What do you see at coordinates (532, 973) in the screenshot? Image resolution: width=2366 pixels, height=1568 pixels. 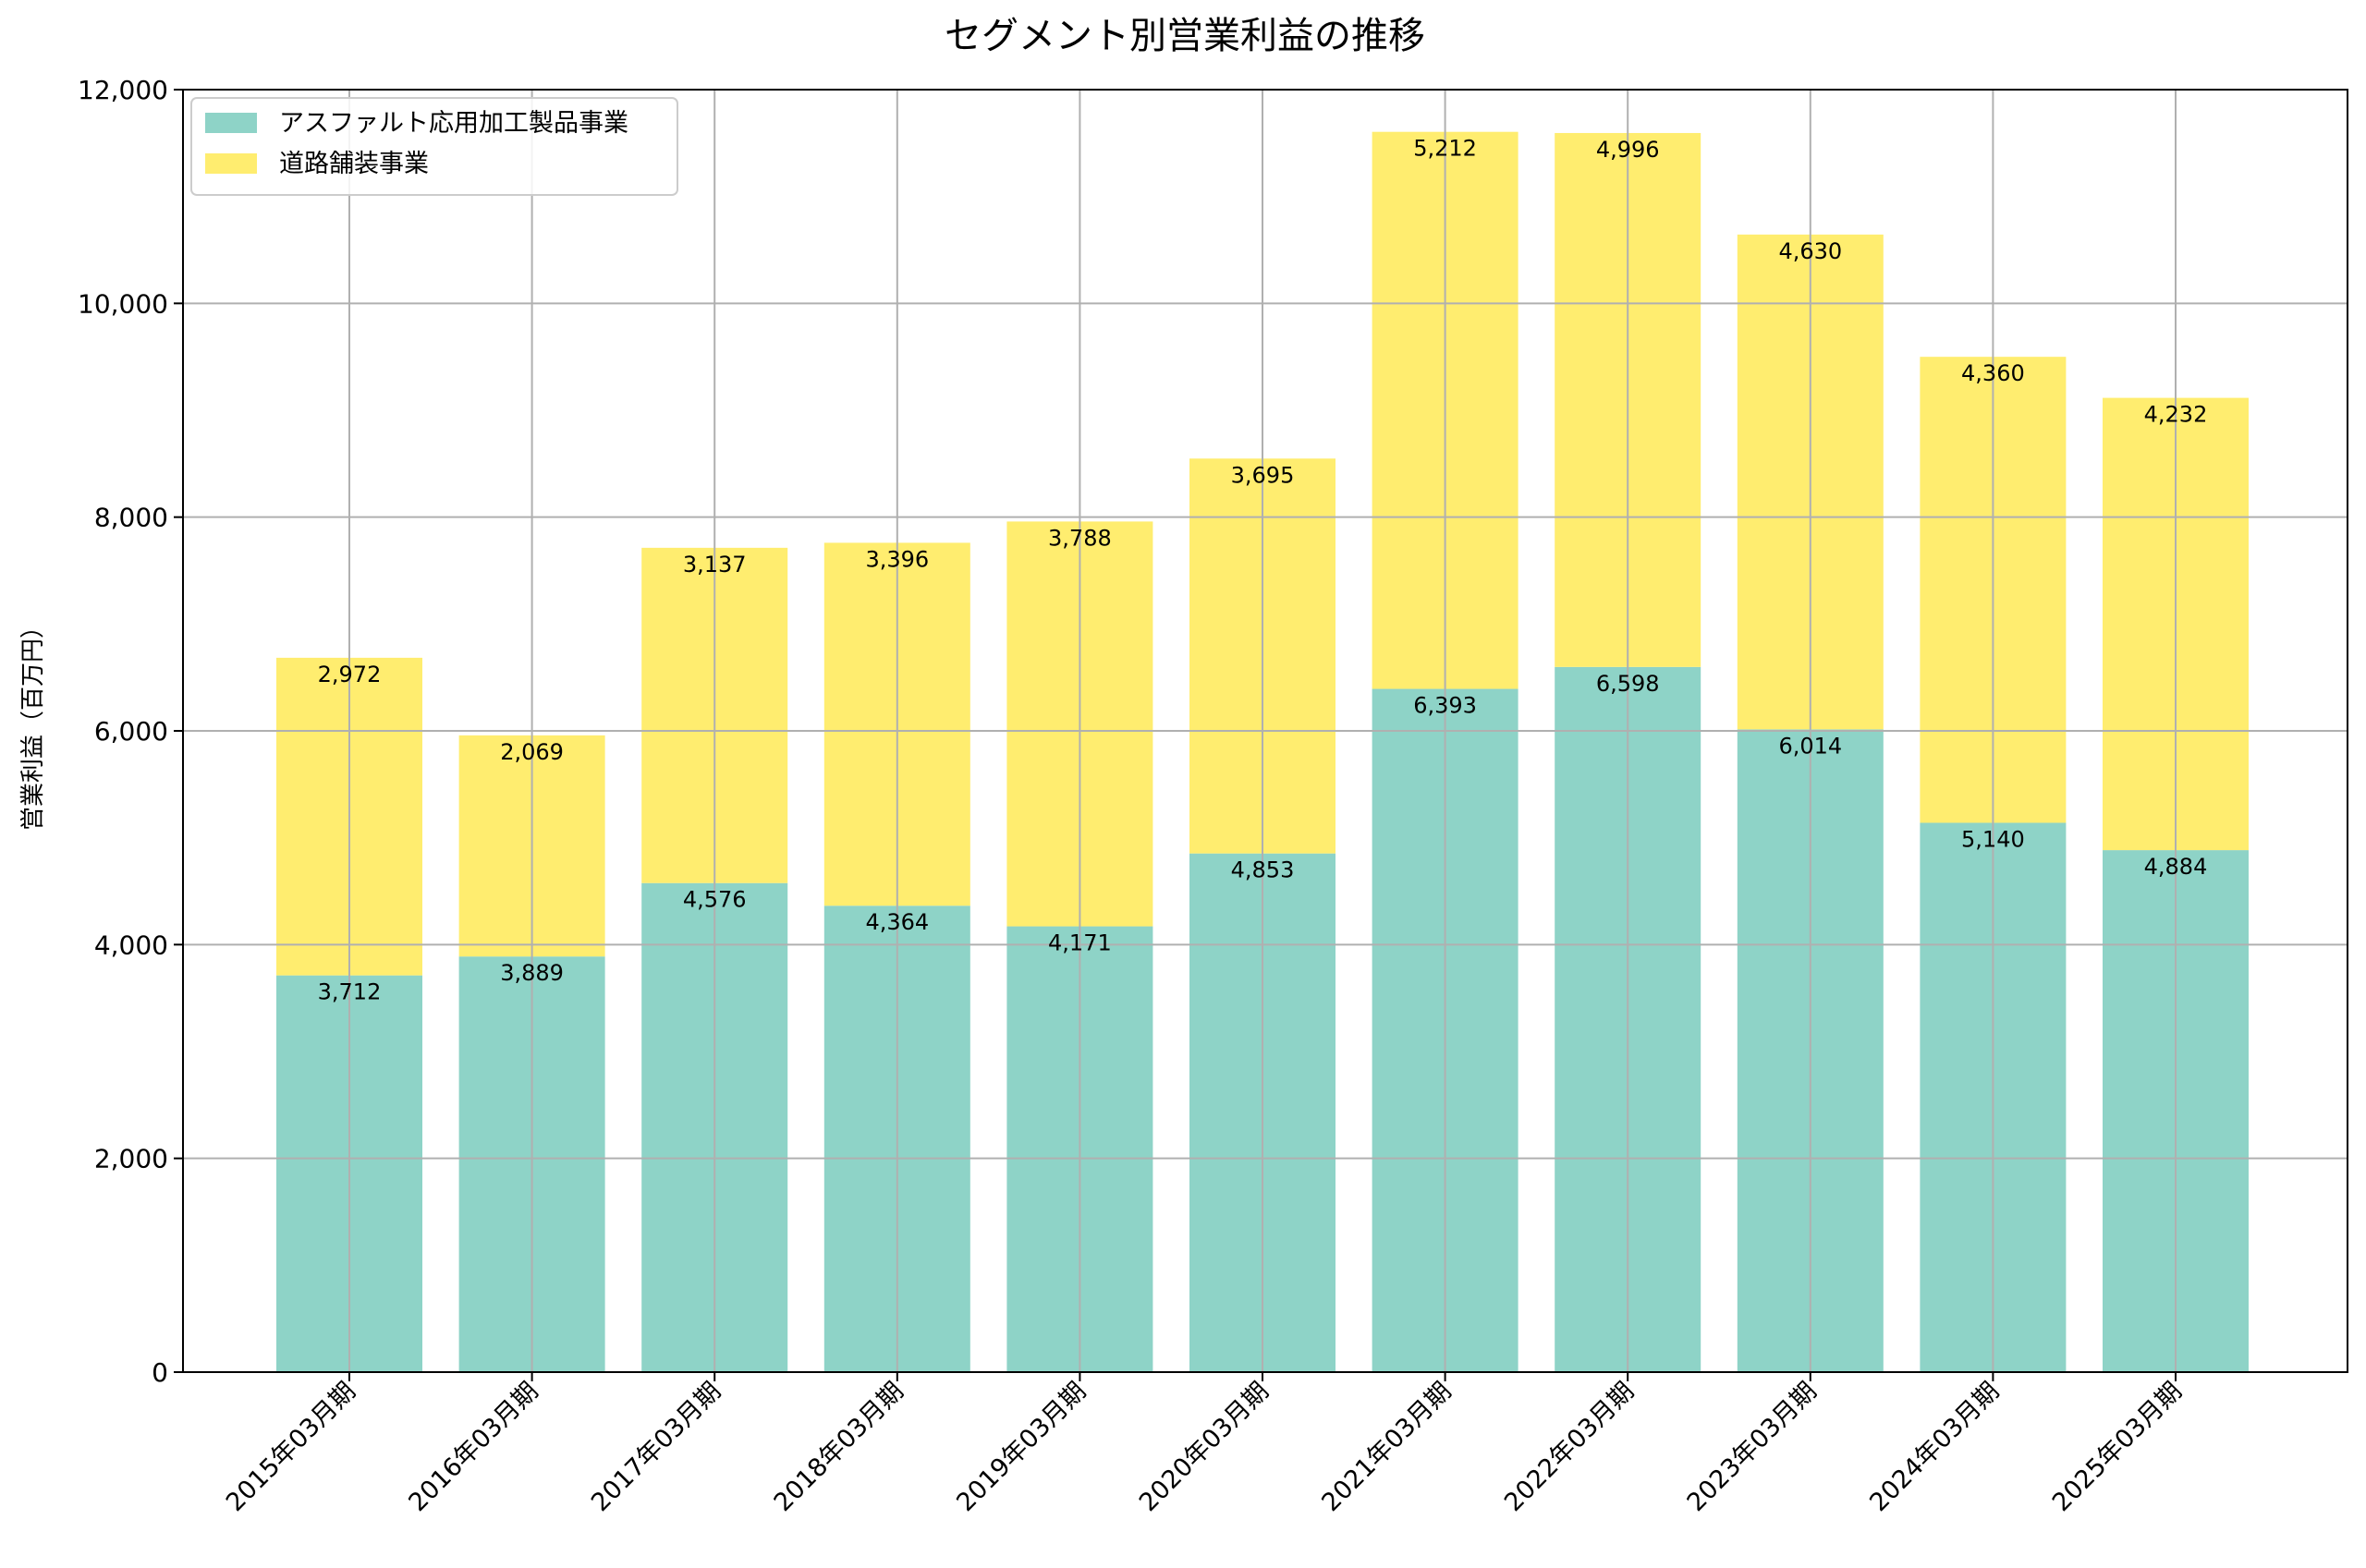 I see `data-label-asphalt-1: 3,889` at bounding box center [532, 973].